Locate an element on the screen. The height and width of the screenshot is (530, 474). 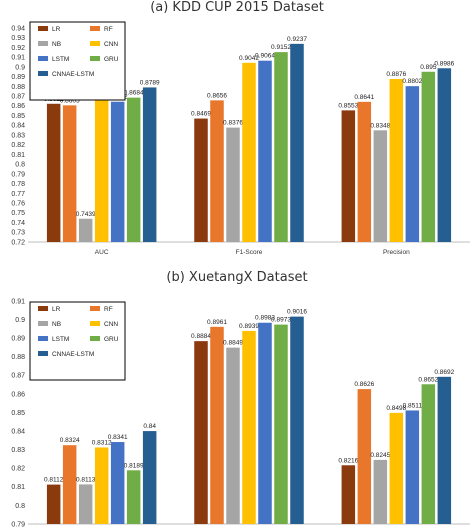
chart-title: (b) XuetangX Dataset is located at coordinates (237, 277).